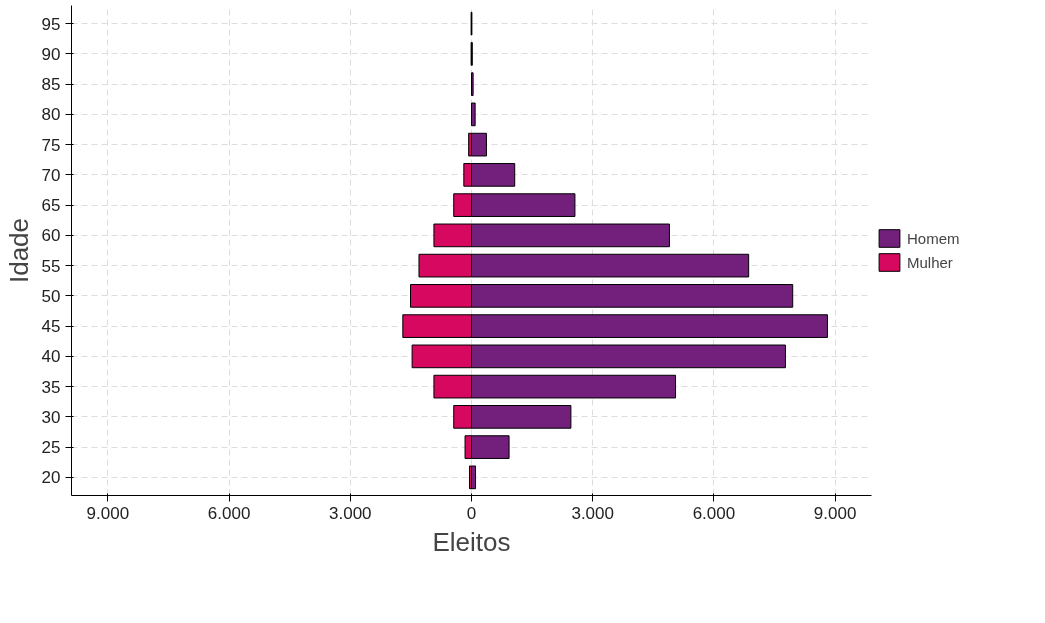 This screenshot has width=1045, height=623. What do you see at coordinates (51, 327) in the screenshot?
I see `y-tick-label: 45` at bounding box center [51, 327].